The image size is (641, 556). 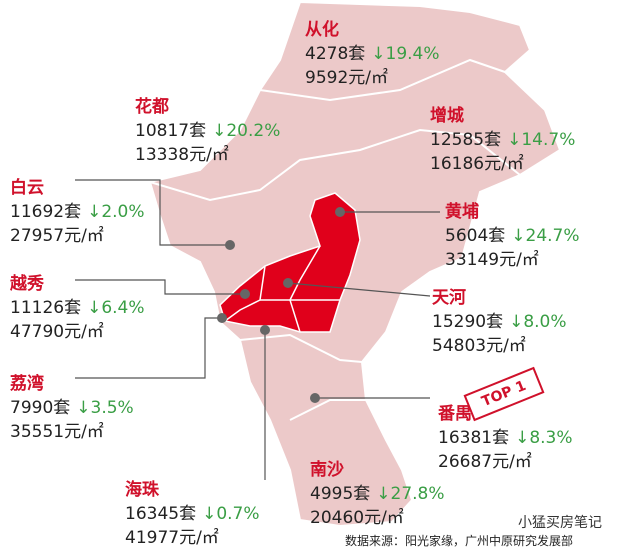 I want to click on watermark: 小猛买房笔记, so click(x=560, y=523).